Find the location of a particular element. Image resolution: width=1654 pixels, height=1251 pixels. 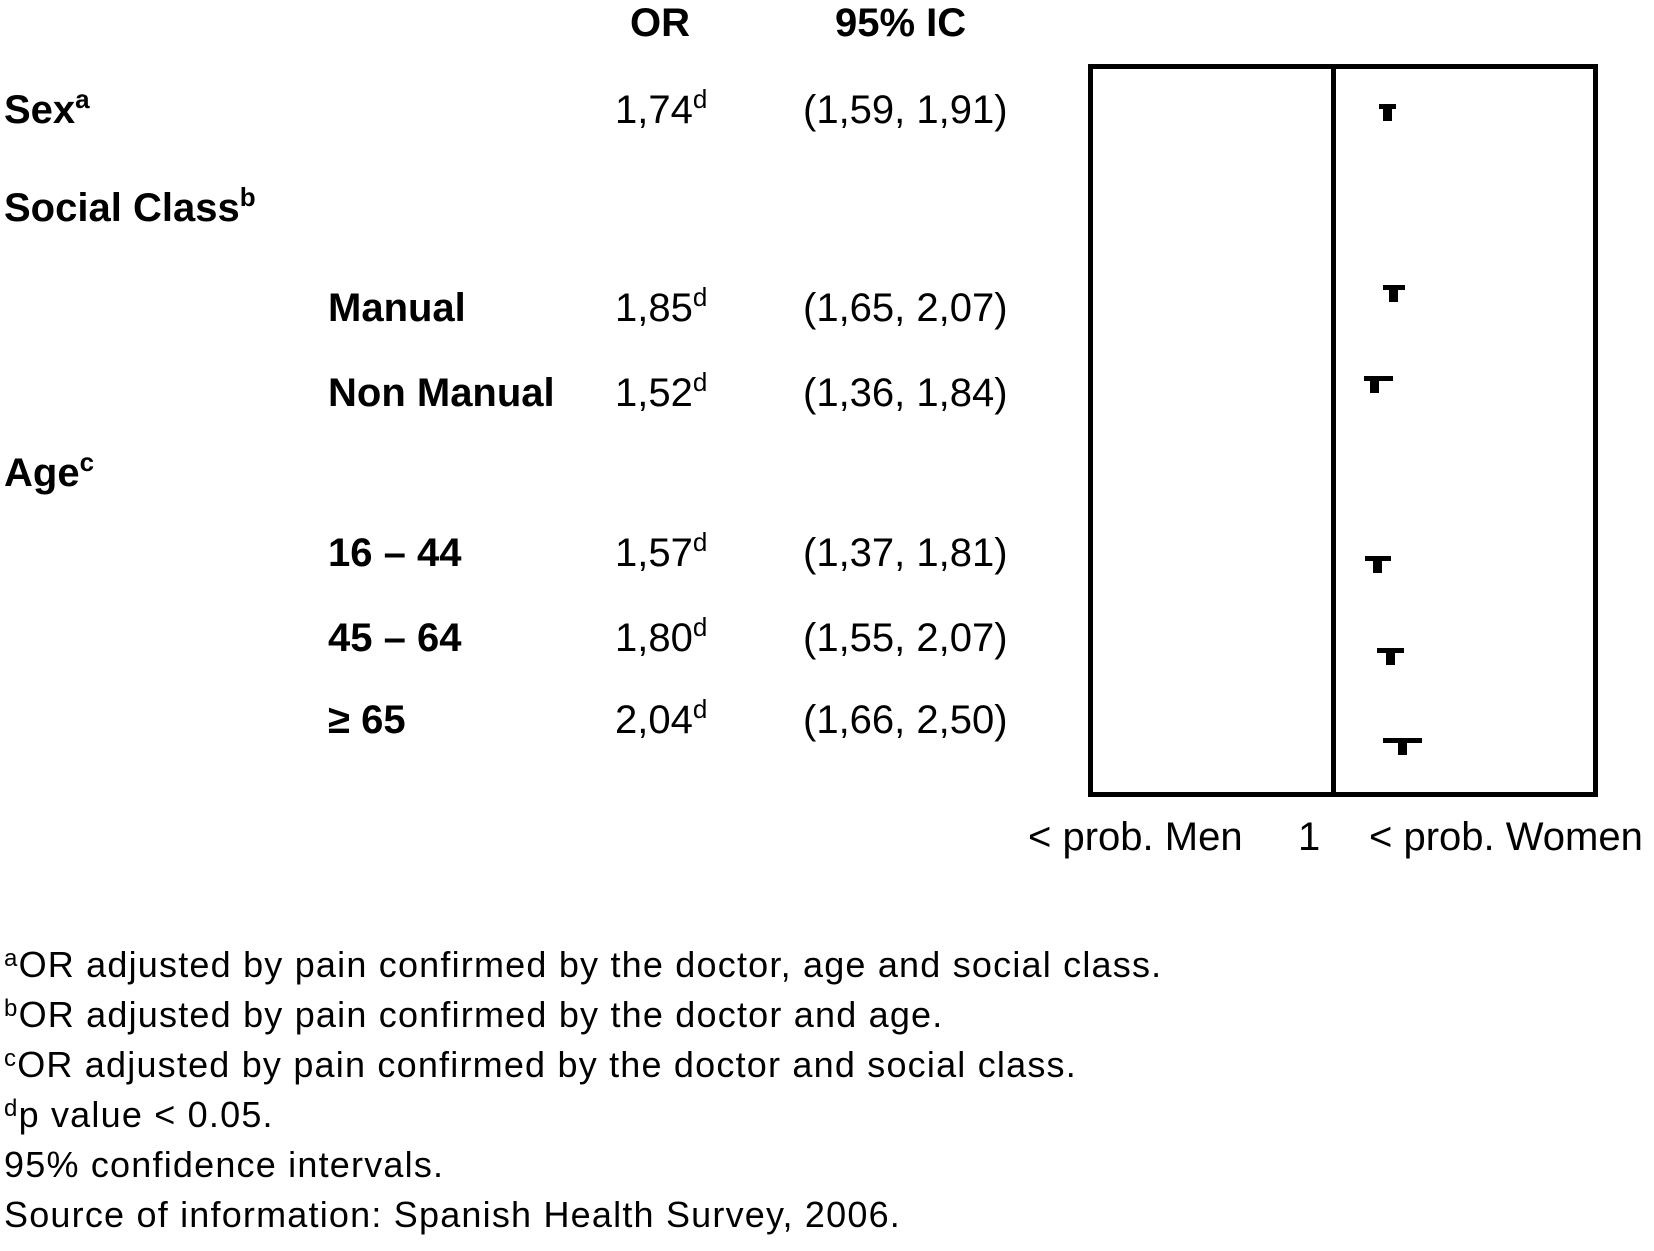

col-header-95ci: 95% IC is located at coordinates (901, 23).